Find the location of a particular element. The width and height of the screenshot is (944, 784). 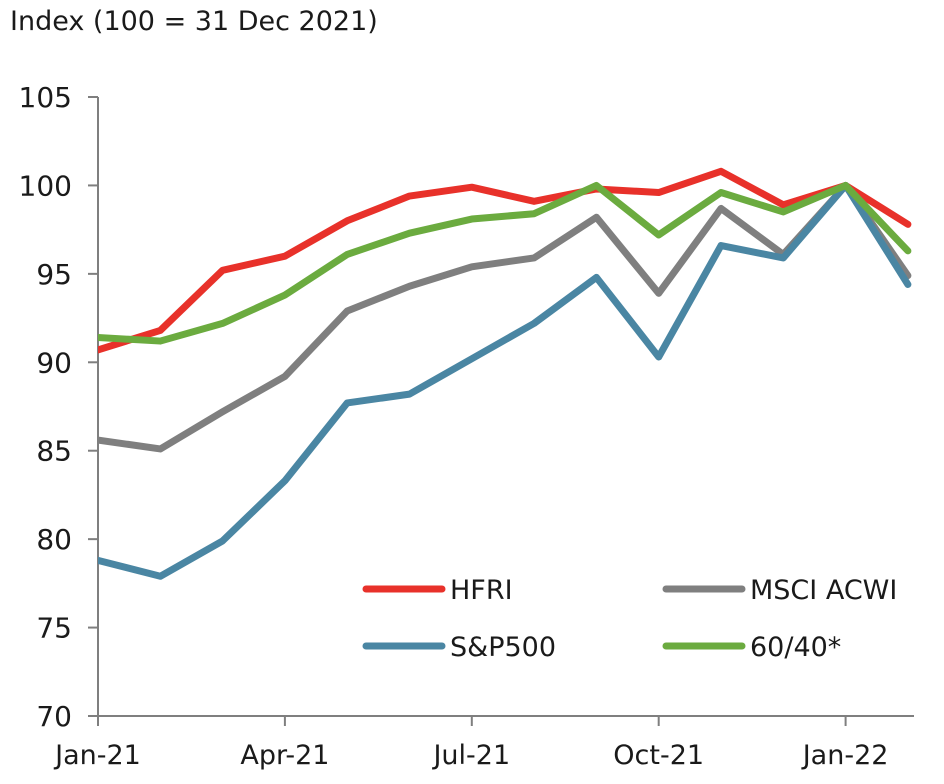

y-tick-label: 80 is located at coordinates (54, 539).